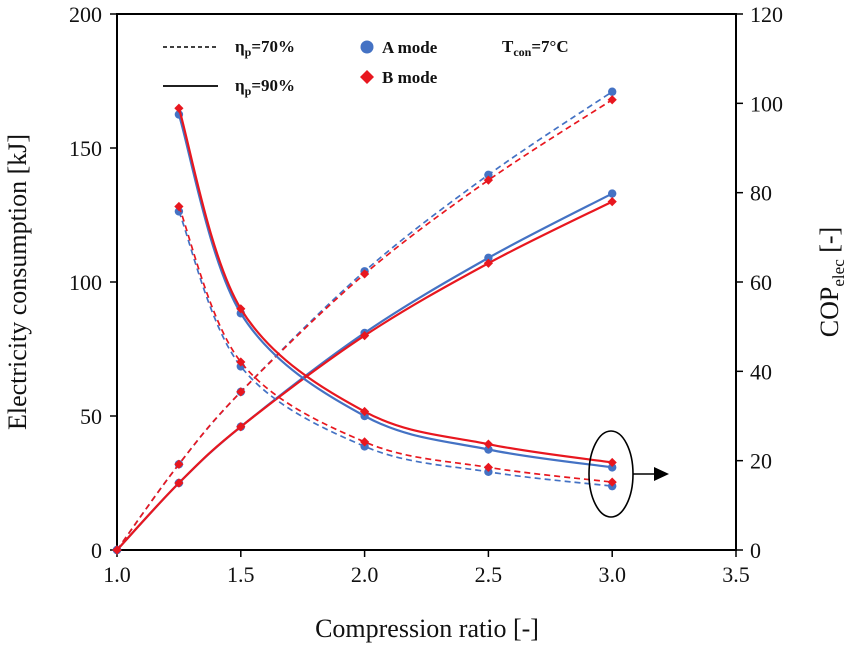 The image size is (850, 649). I want to click on y-left-tick-label: 150, so click(85, 148).